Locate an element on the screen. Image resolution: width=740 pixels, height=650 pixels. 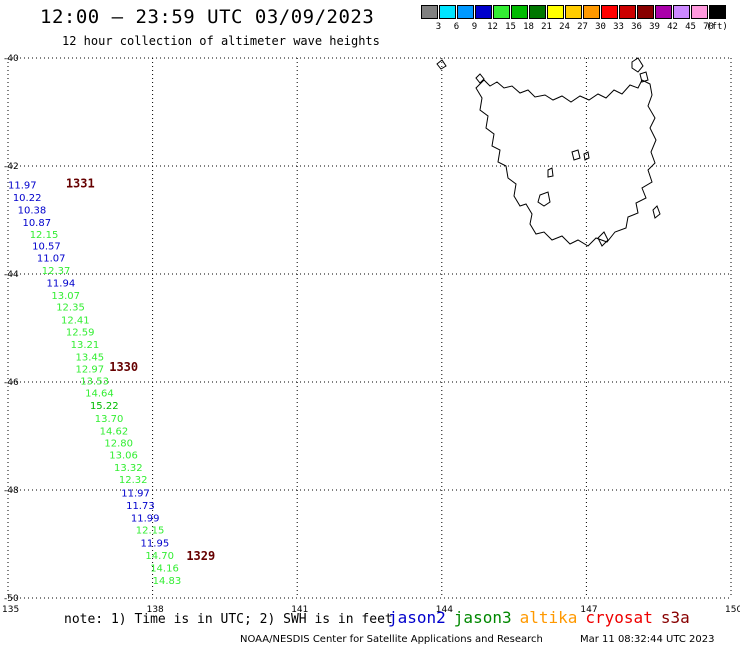
legend-label: 33 is located at coordinates (618, 27).